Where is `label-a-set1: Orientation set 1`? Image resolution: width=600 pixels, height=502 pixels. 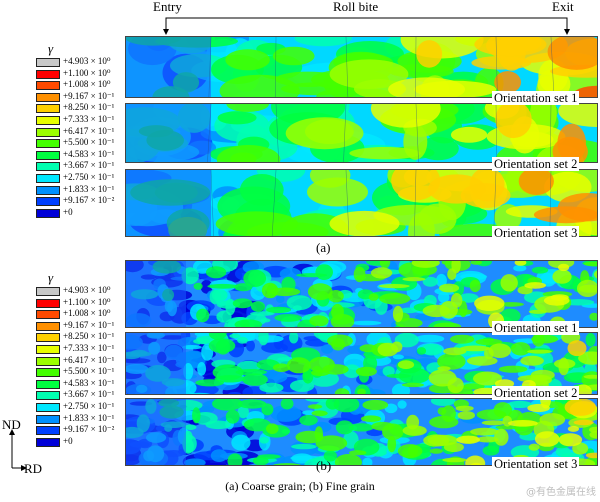 label-a-set1: Orientation set 1 is located at coordinates (536, 98).